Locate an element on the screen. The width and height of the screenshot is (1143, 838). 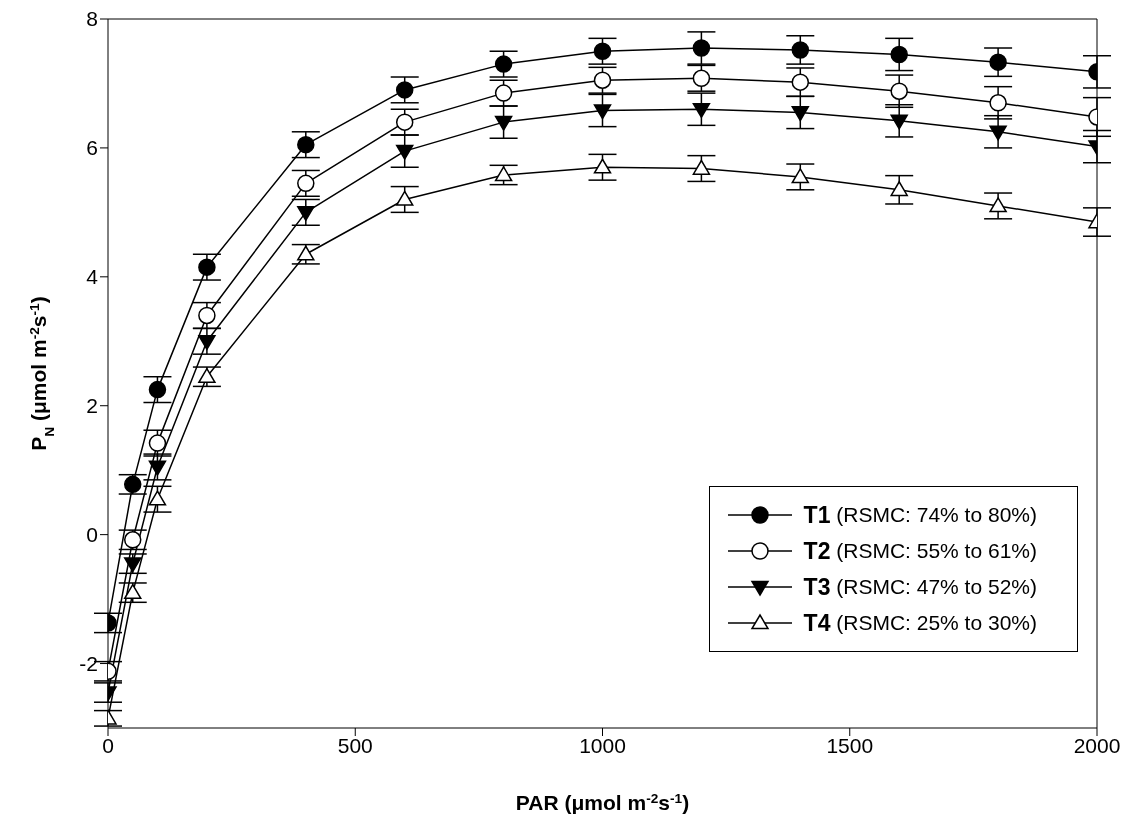
y-tick-label: -2 is located at coordinates (88, 663).